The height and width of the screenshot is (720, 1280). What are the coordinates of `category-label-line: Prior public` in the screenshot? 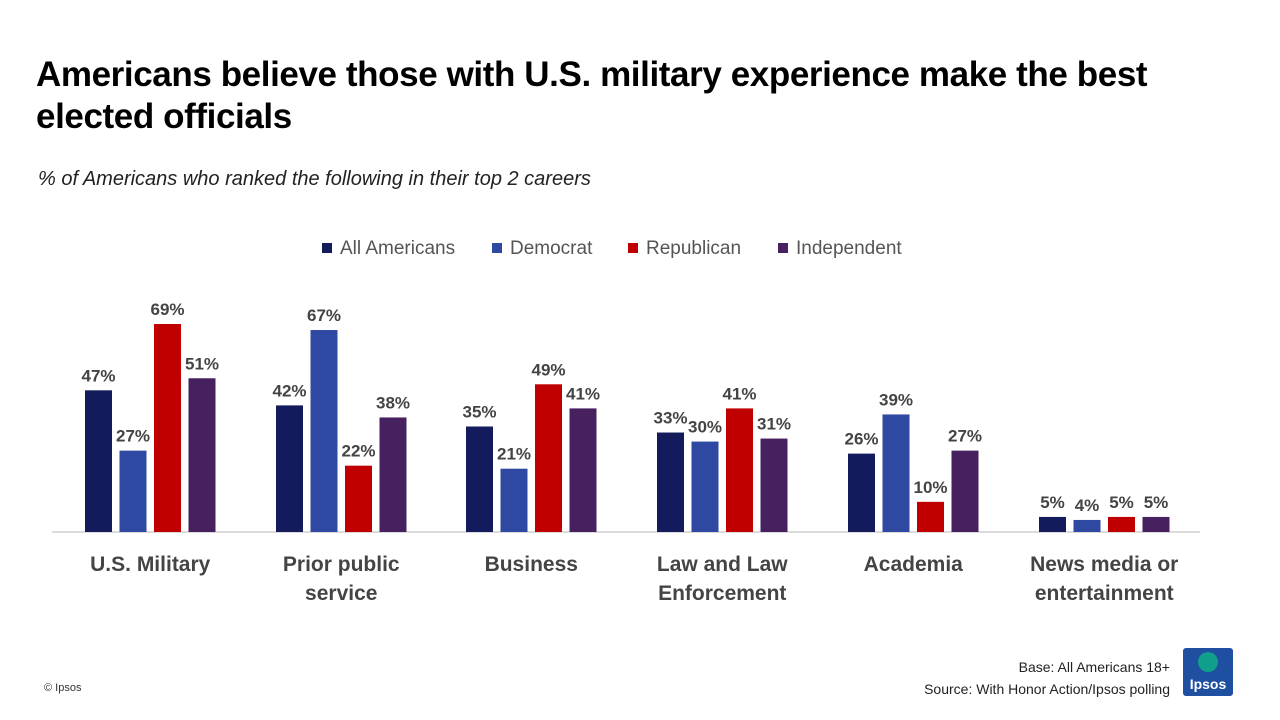 It's located at (341, 564).